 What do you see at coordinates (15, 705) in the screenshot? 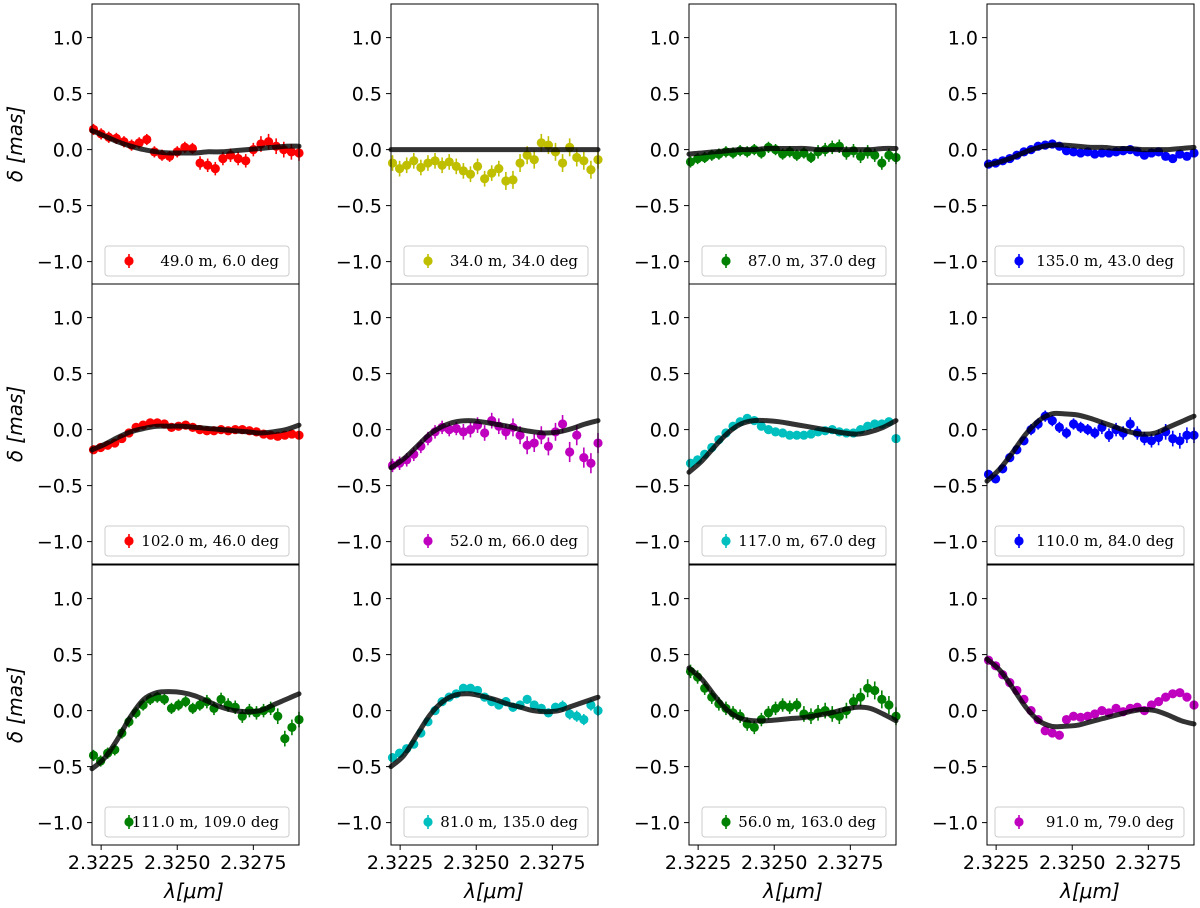
I see `ylabel-row-3: δ [mas]` at bounding box center [15, 705].